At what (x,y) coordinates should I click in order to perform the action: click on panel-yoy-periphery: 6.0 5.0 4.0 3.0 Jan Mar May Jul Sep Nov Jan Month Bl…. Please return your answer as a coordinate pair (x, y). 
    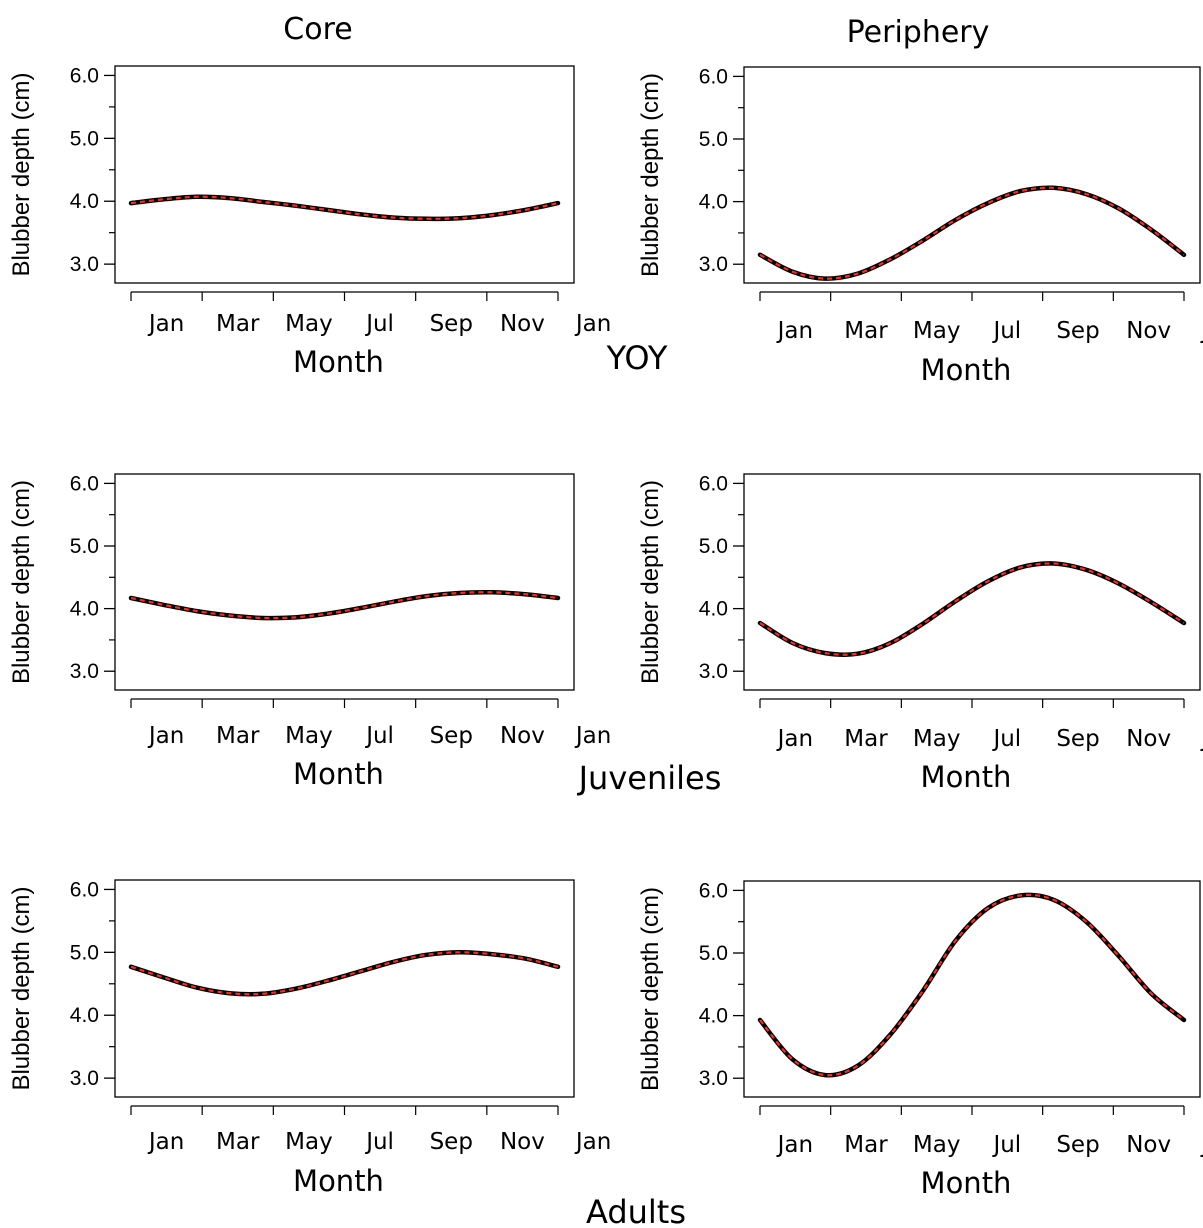
    Looking at the image, I should click on (920, 226).